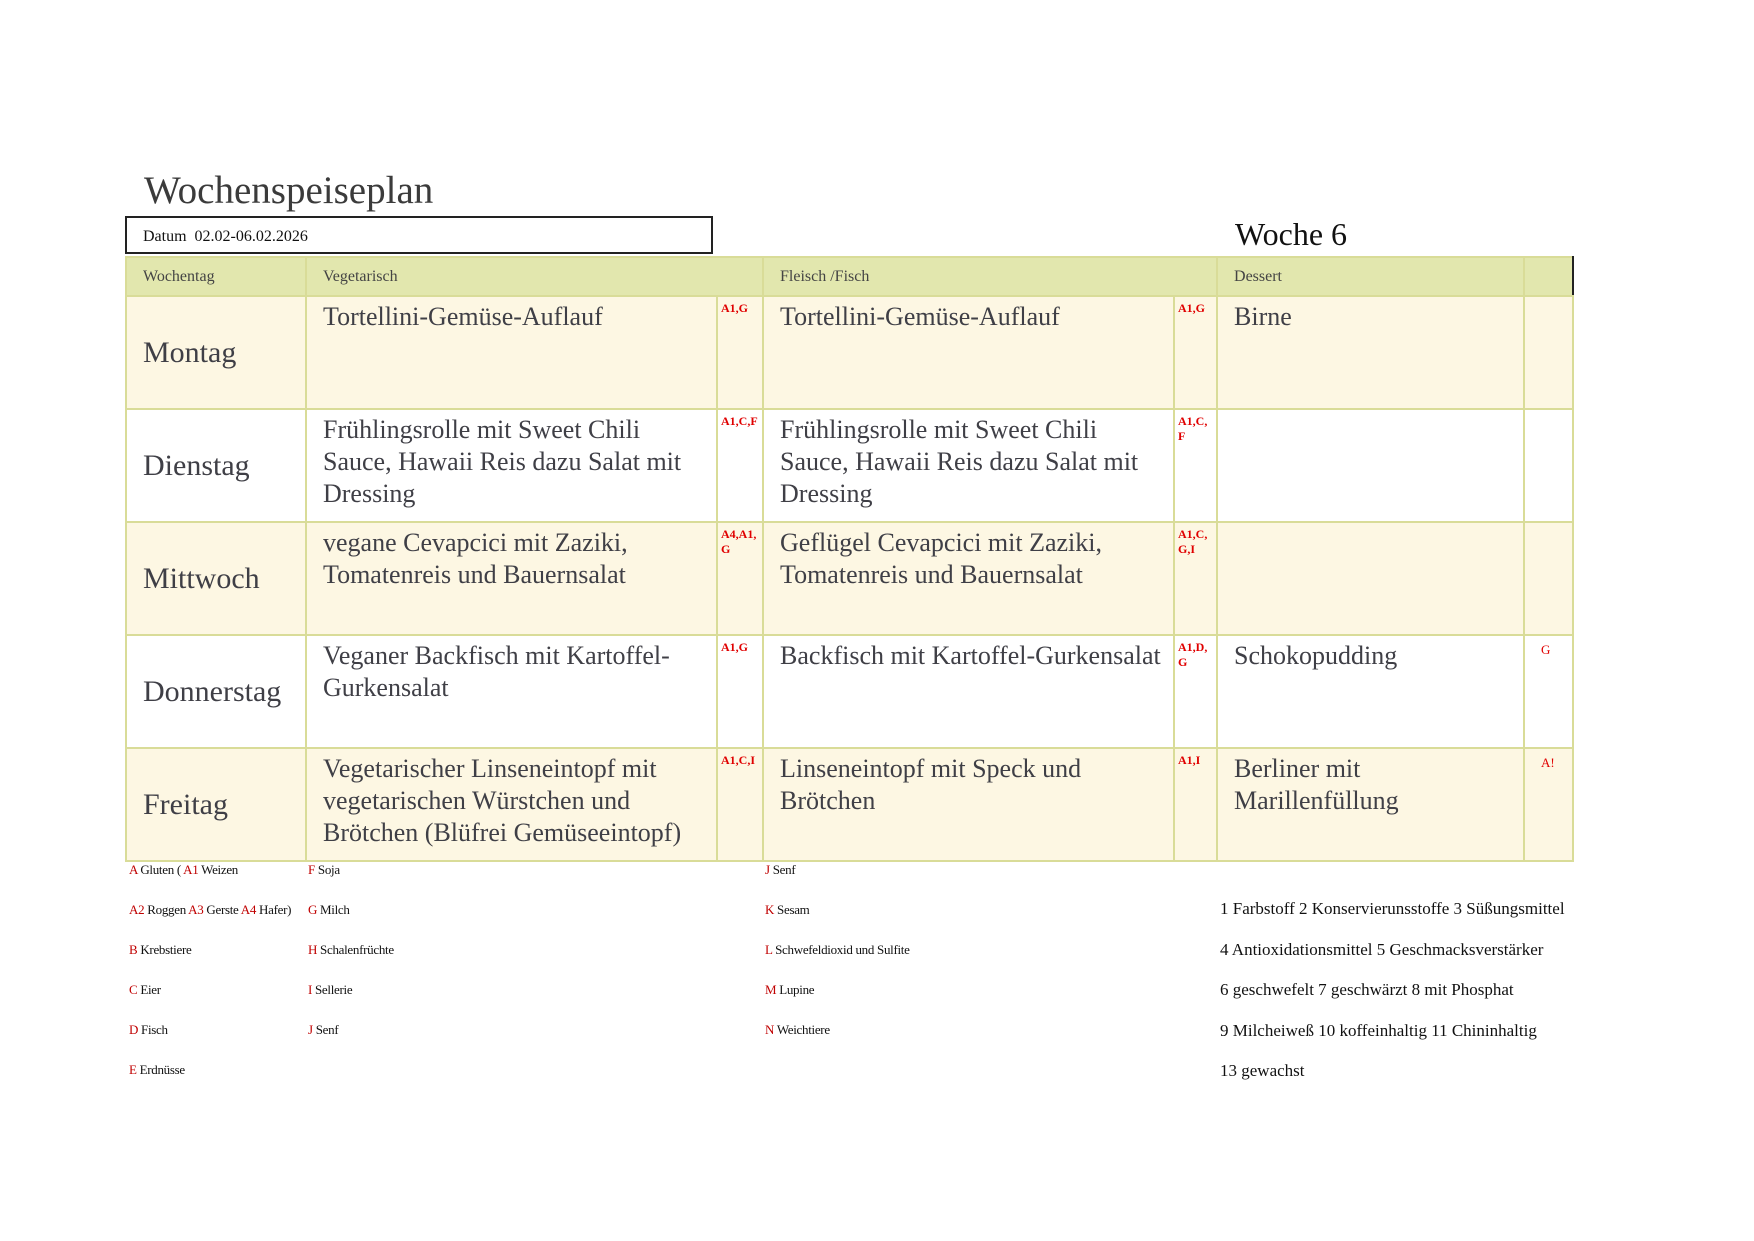 The image size is (1754, 1241). I want to click on week-label: Woche 6, so click(1291, 234).